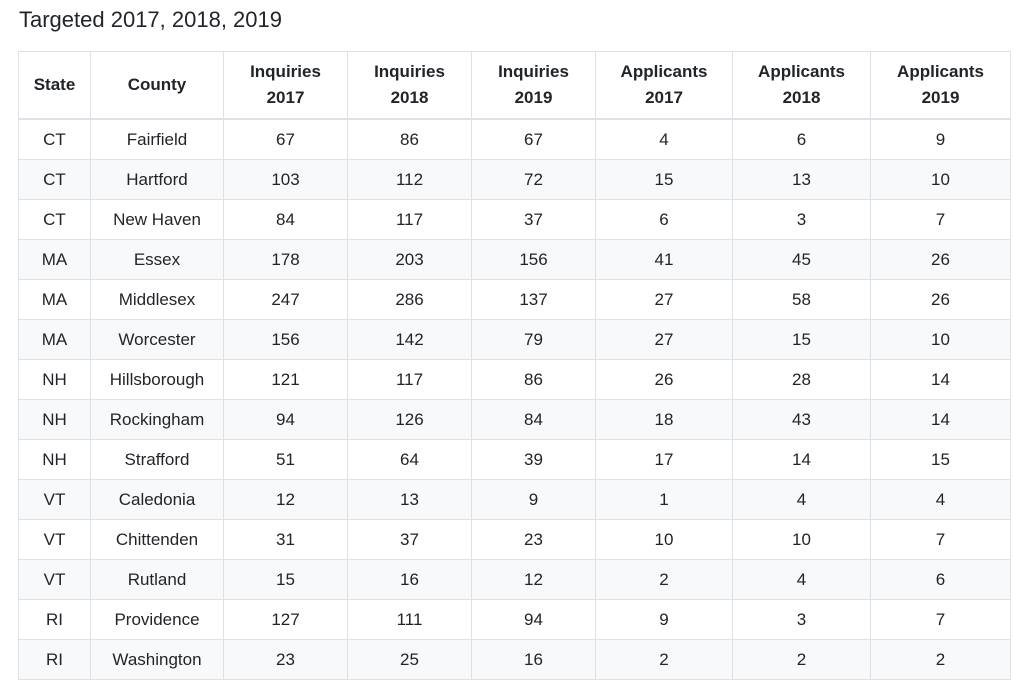  I want to click on column-header: County, so click(157, 85).